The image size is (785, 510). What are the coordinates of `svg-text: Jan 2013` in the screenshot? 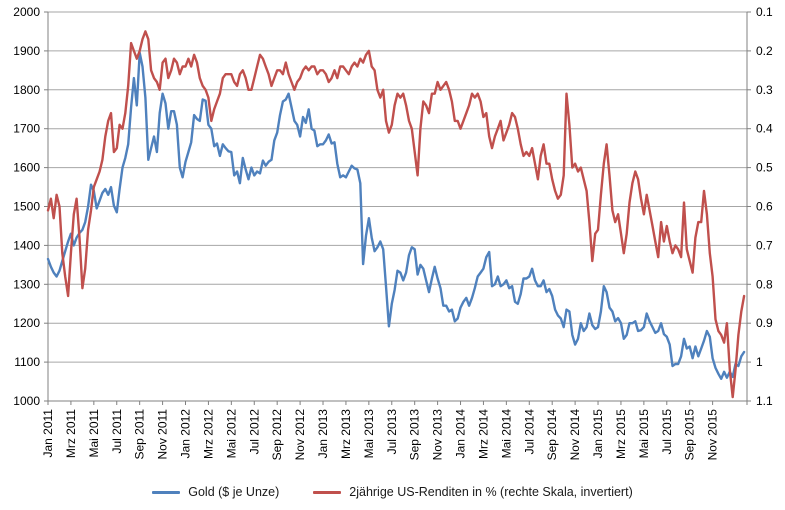 It's located at (323, 434).